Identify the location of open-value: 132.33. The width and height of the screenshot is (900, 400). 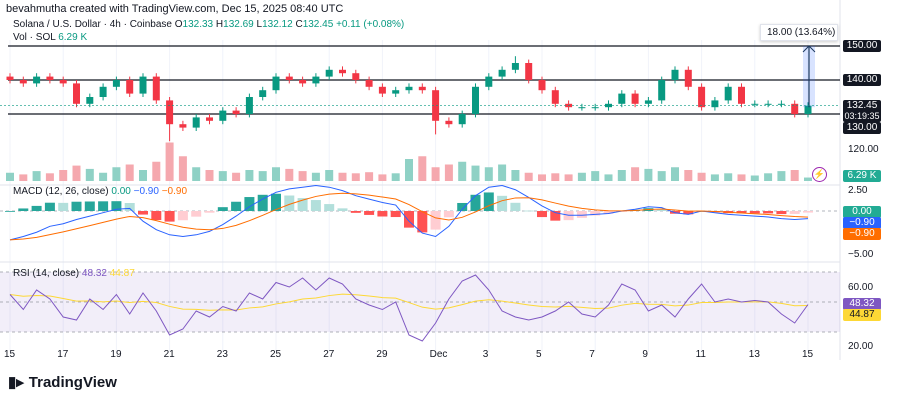
(198, 24).